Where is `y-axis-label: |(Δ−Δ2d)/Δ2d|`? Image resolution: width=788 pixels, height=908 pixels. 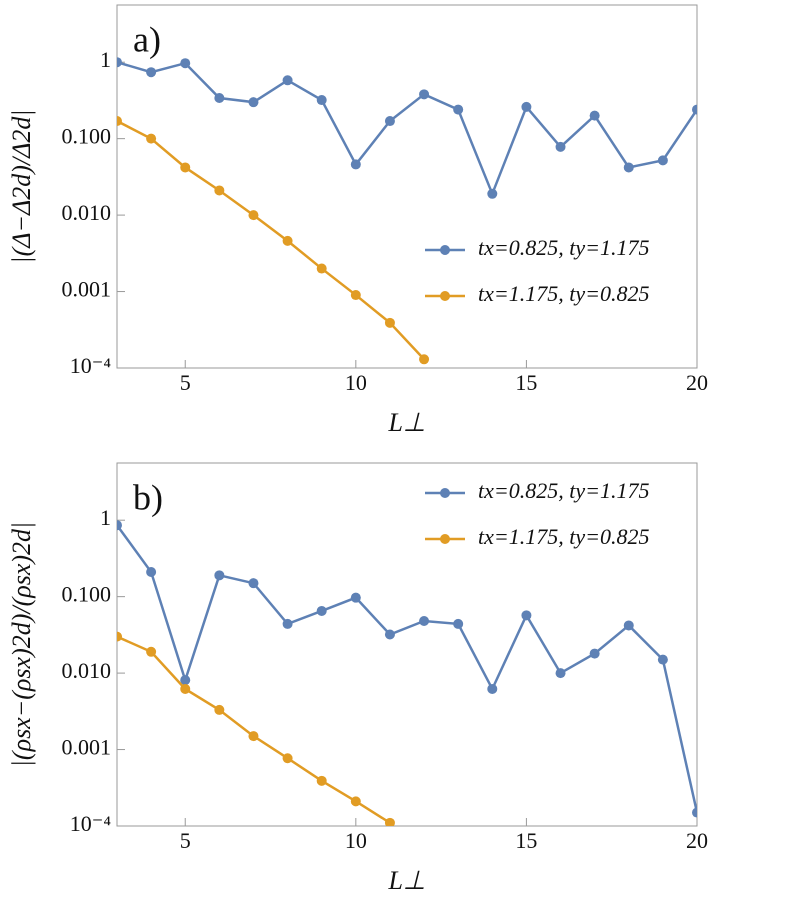 y-axis-label: |(Δ−Δ2d)/Δ2d| is located at coordinates (21, 186).